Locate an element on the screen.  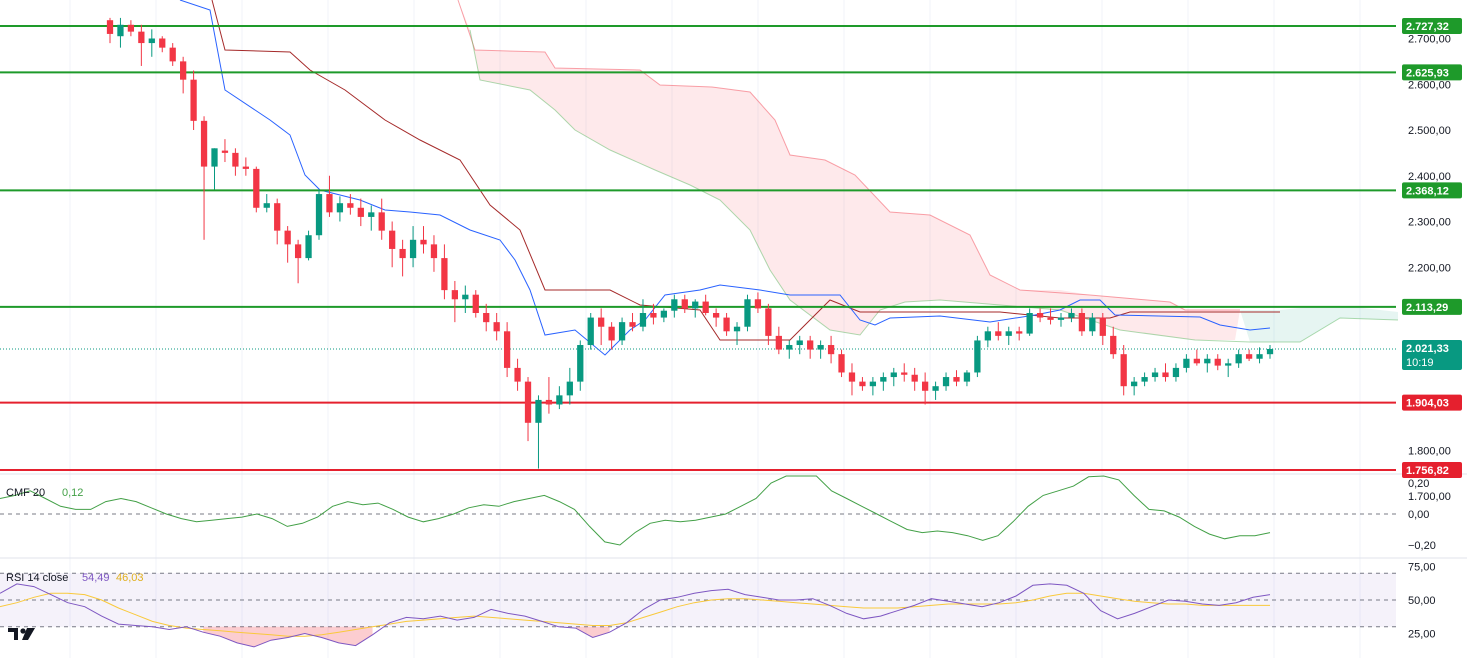
rsi-line is located at coordinates (635, 615).